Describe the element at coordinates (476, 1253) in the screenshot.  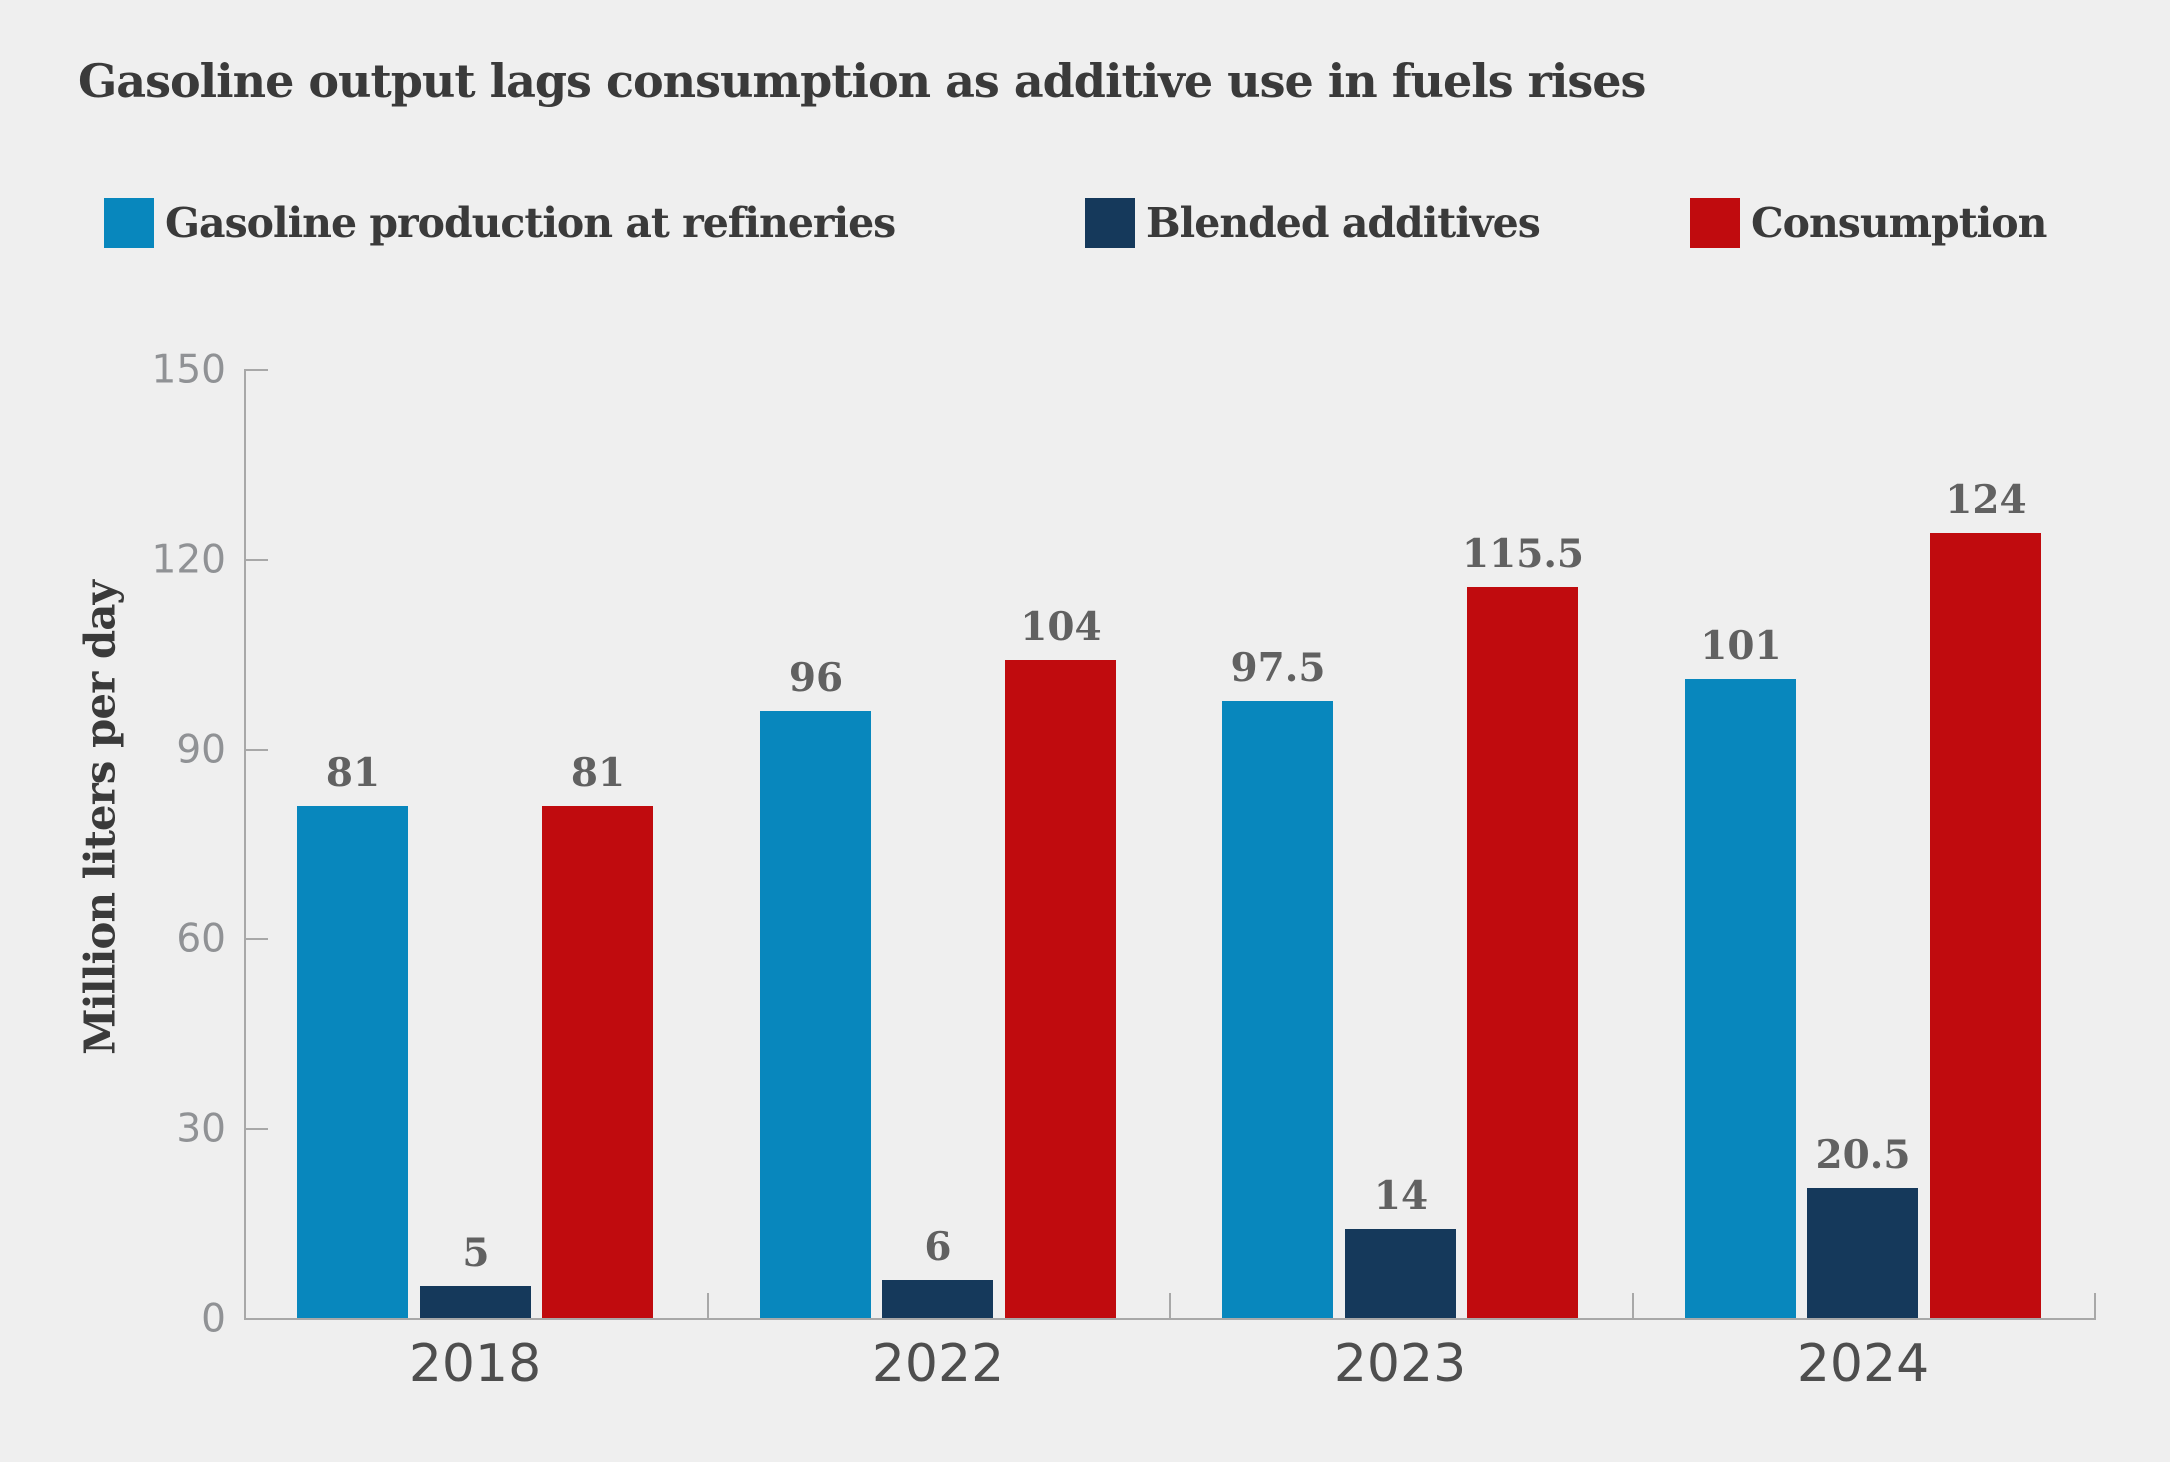
I see `value-label-additives-2018: 5` at that location.